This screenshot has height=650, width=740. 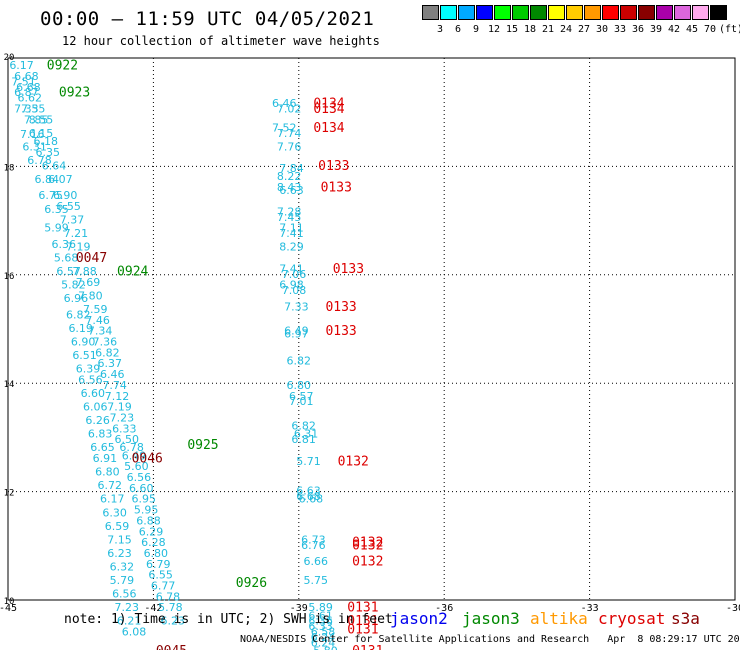 What do you see at coordinates (638, 29) in the screenshot?
I see `scale-label: 36` at bounding box center [638, 29].